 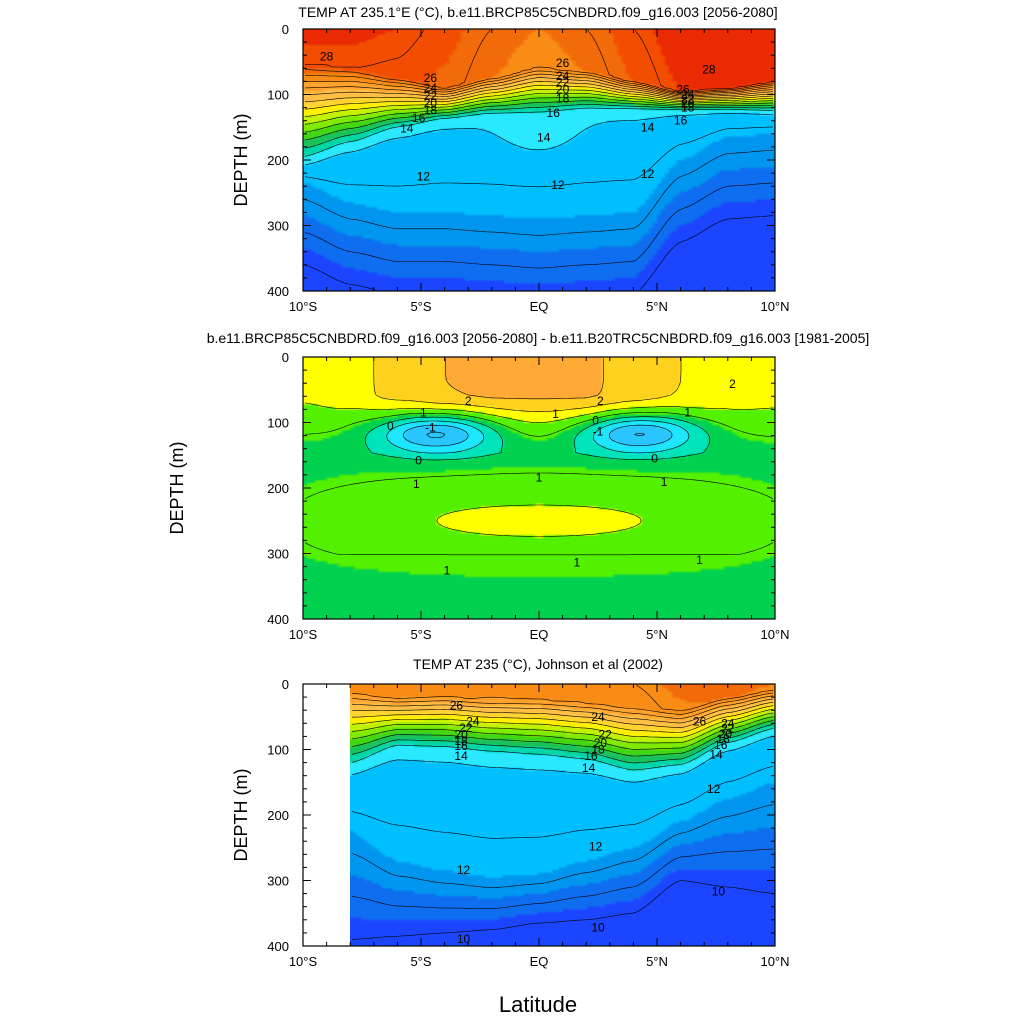 I want to click on contour-lines, so click(x=539, y=457).